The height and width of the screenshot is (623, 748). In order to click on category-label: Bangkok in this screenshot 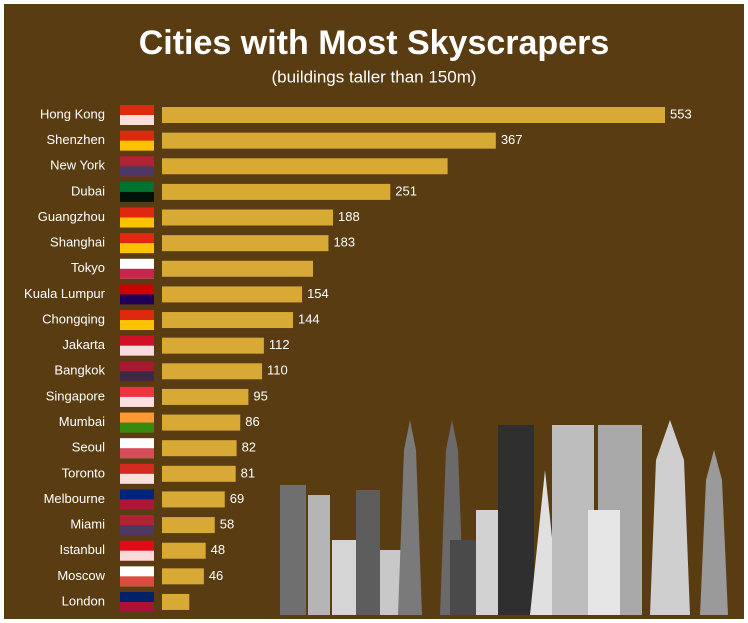, I will do `click(79, 370)`.